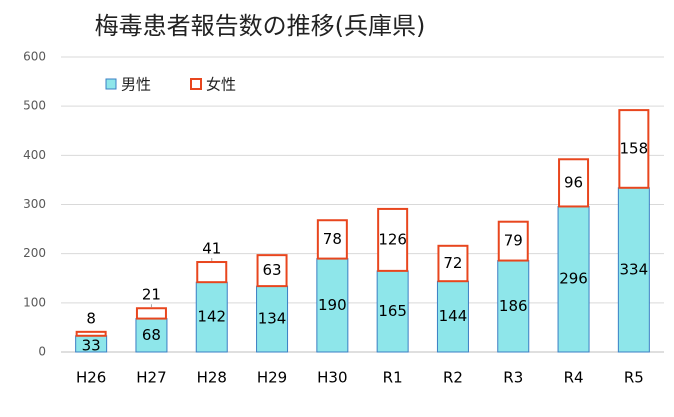 The image size is (674, 417). I want to click on x-tick-label: R1, so click(393, 378).